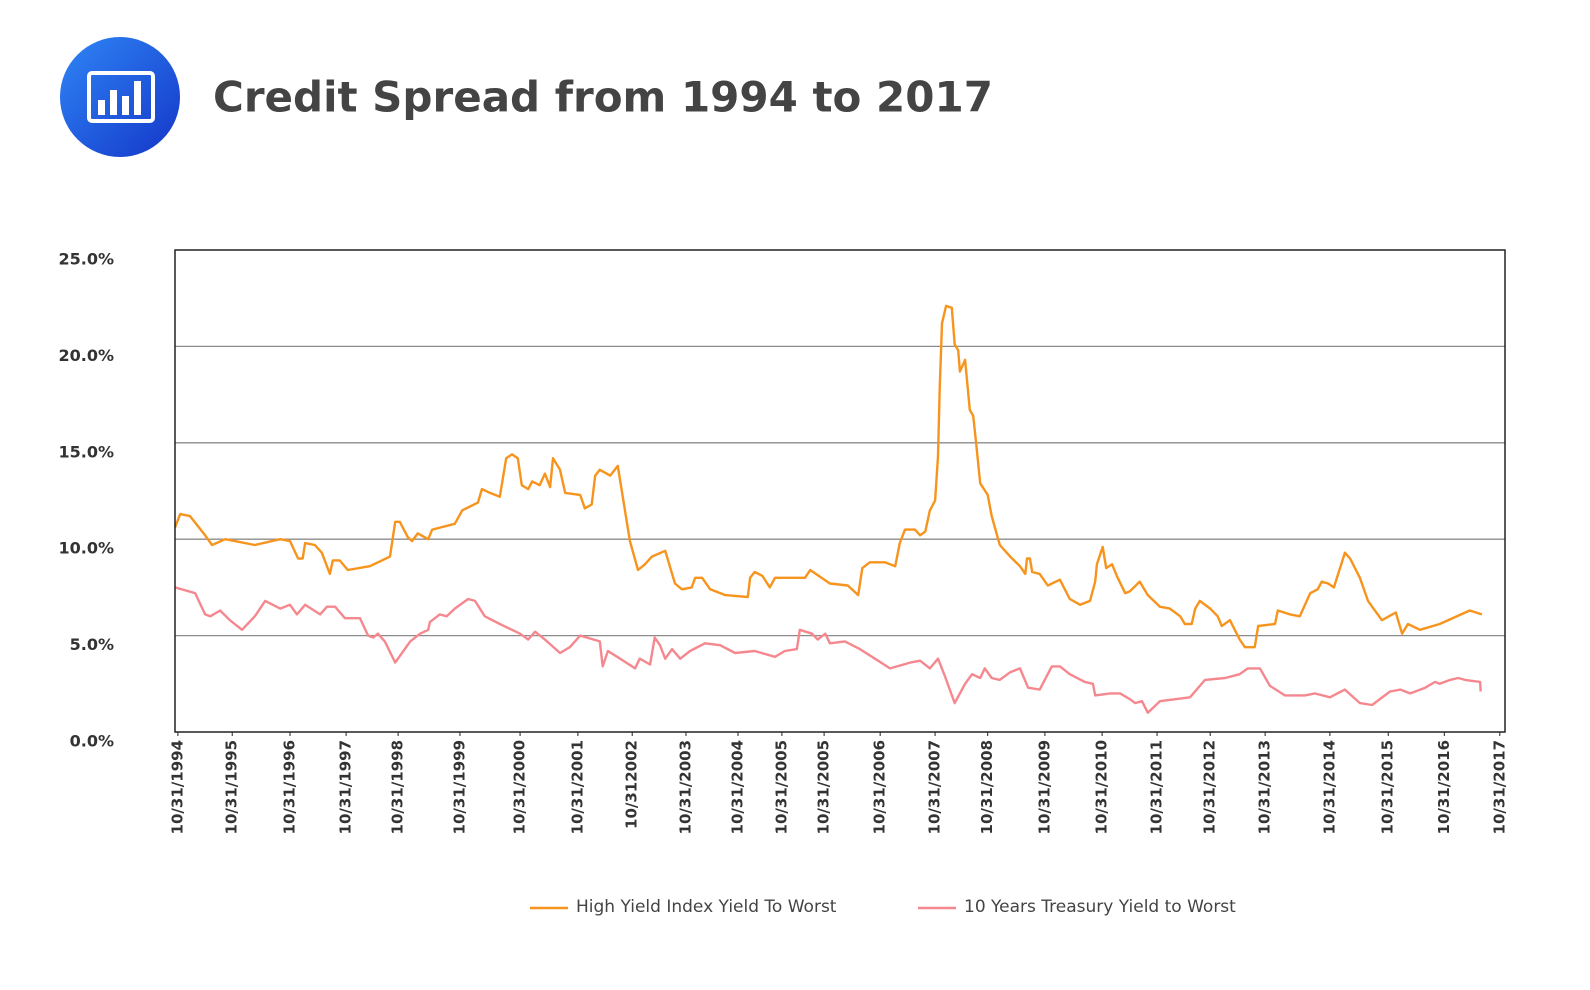 The image size is (1590, 990). Describe the element at coordinates (1100, 907) in the screenshot. I see `legend-label: 10 Years Treasury Yield to Worst` at that location.